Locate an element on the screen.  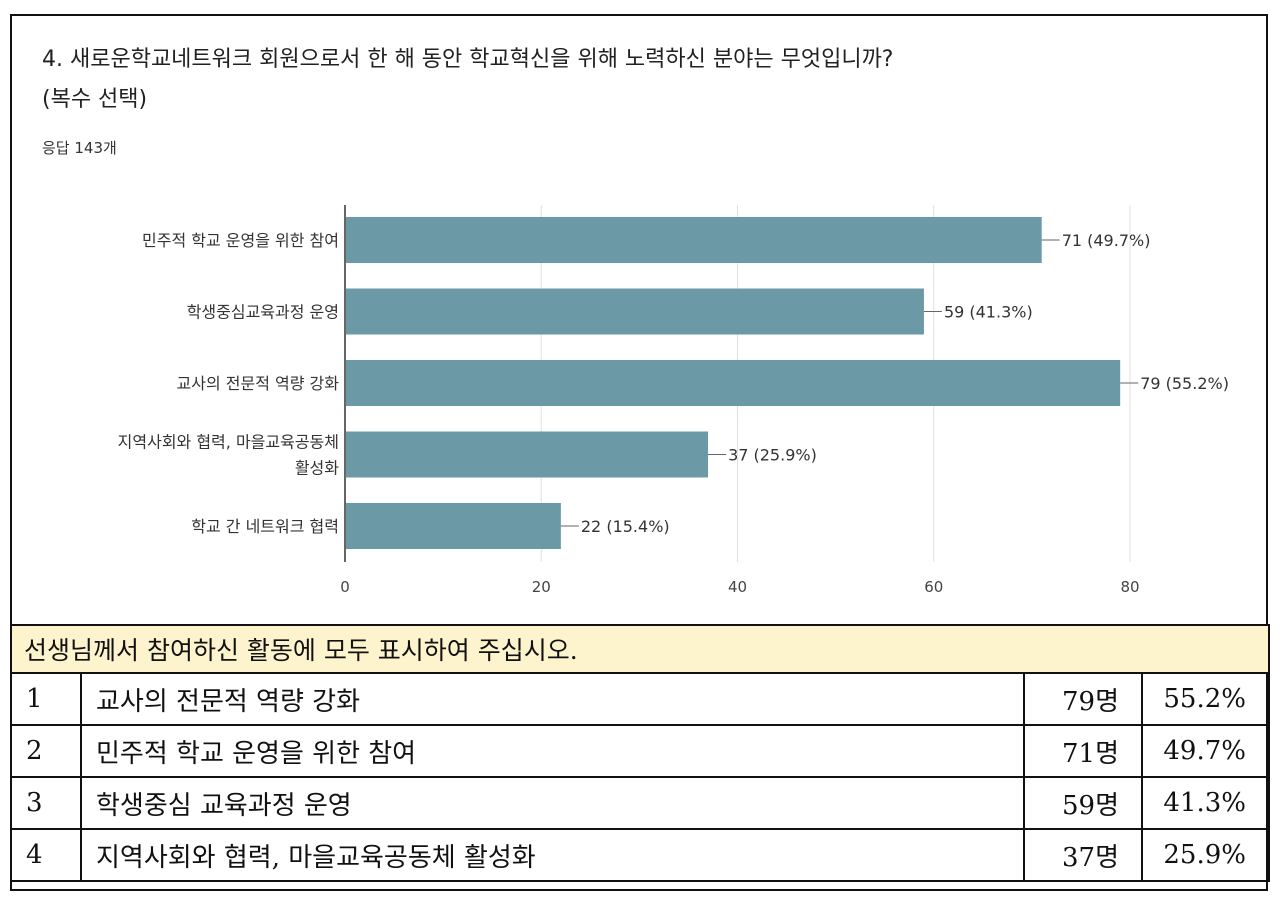
table-row: 4 지역사회와 협력, 마을교육공동체 활성화 37명 25.9% is located at coordinates (640, 855).